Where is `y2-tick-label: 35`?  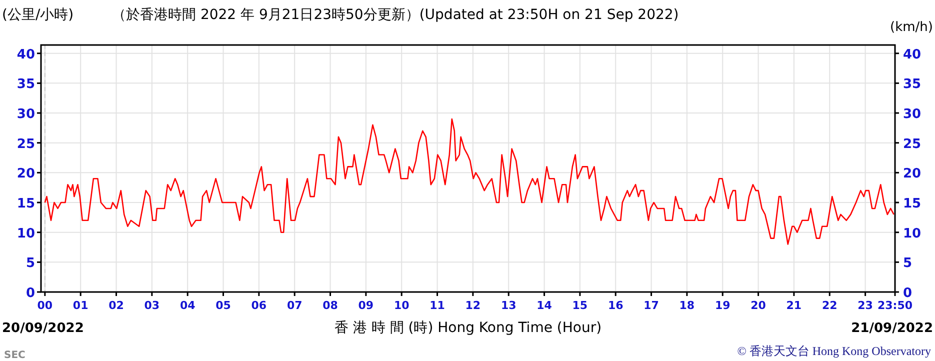
y2-tick-label: 35 is located at coordinates (912, 84).